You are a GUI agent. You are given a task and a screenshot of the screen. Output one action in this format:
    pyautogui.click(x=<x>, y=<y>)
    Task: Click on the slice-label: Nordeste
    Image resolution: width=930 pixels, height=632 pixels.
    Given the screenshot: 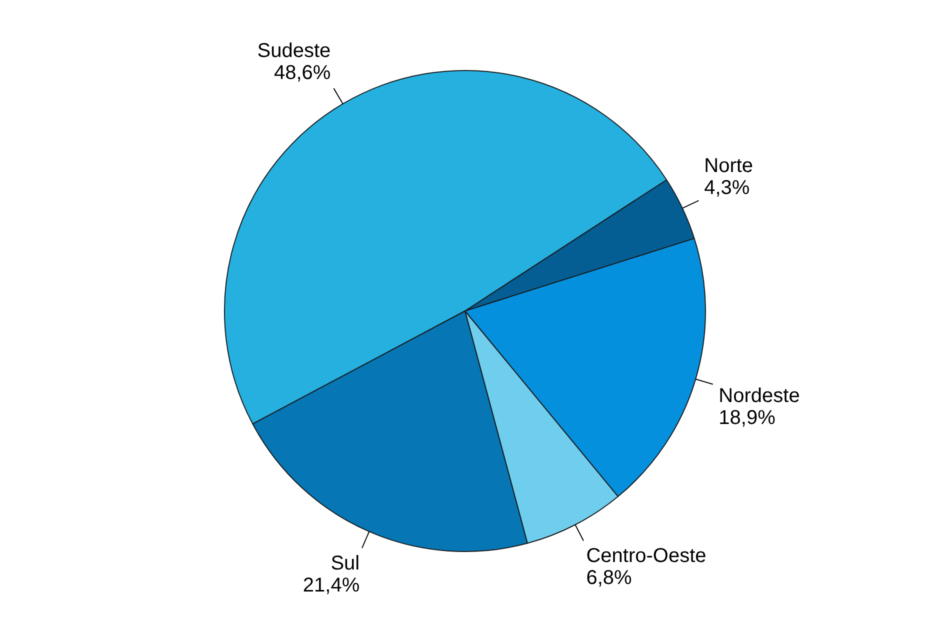 What is the action you would take?
    pyautogui.click(x=759, y=395)
    